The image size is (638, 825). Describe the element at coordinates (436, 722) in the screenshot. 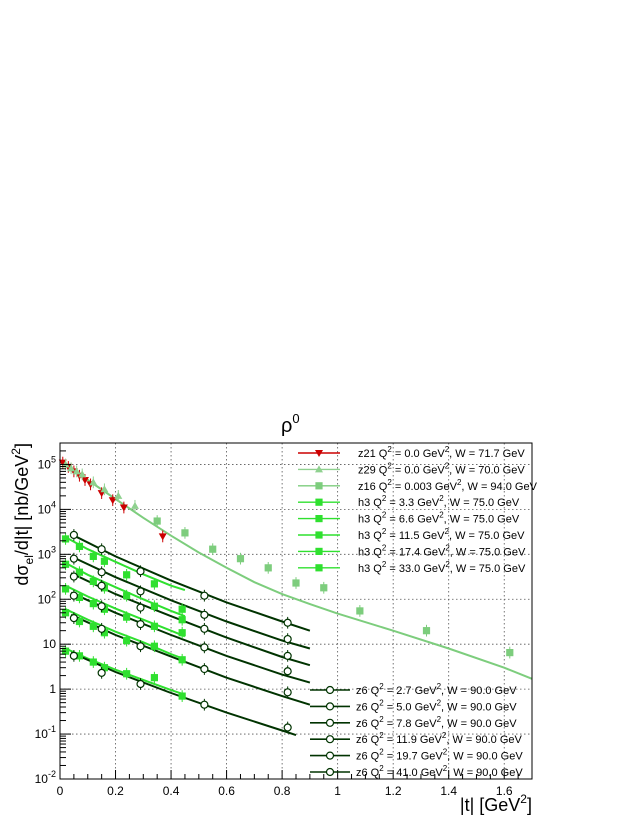

I see `legend-label: z6 Q2 = 7.8 GeV2, W = 90.0 GeV` at that location.